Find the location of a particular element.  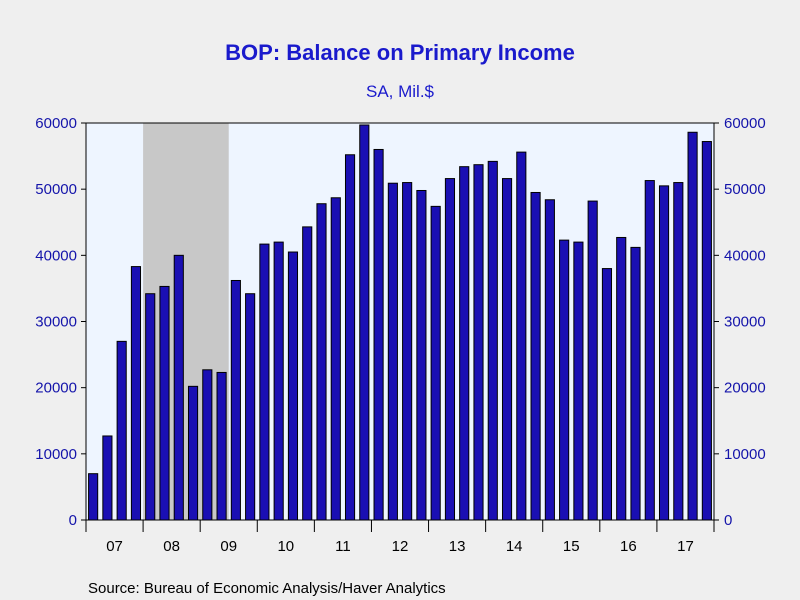

x-axis-layer: 07 08 09 10 11 12 13 14 15 16 17 is located at coordinates (400, 537).